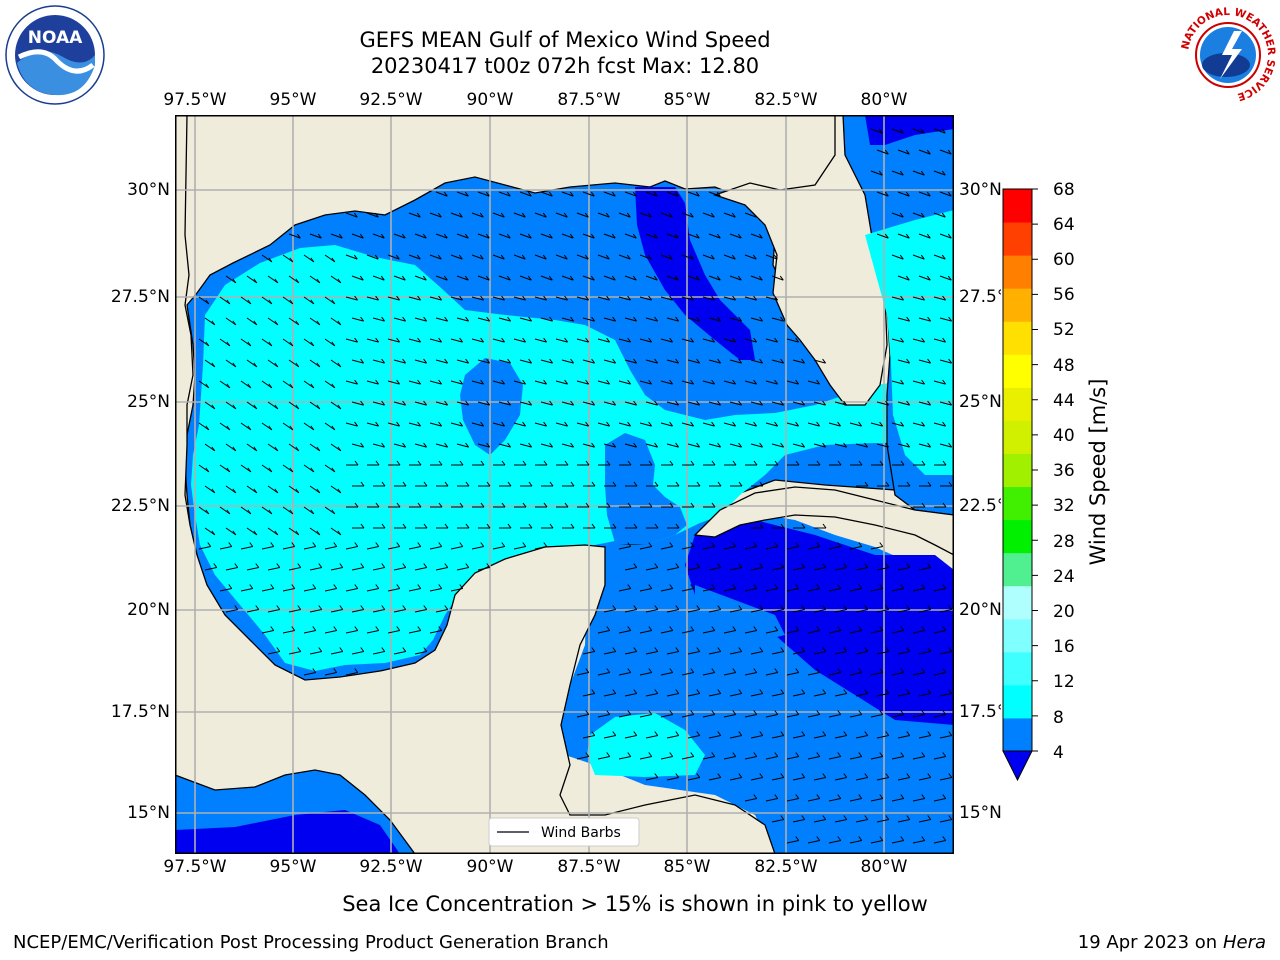  I want to click on colorbar-tick-label: 4, so click(1058, 753).